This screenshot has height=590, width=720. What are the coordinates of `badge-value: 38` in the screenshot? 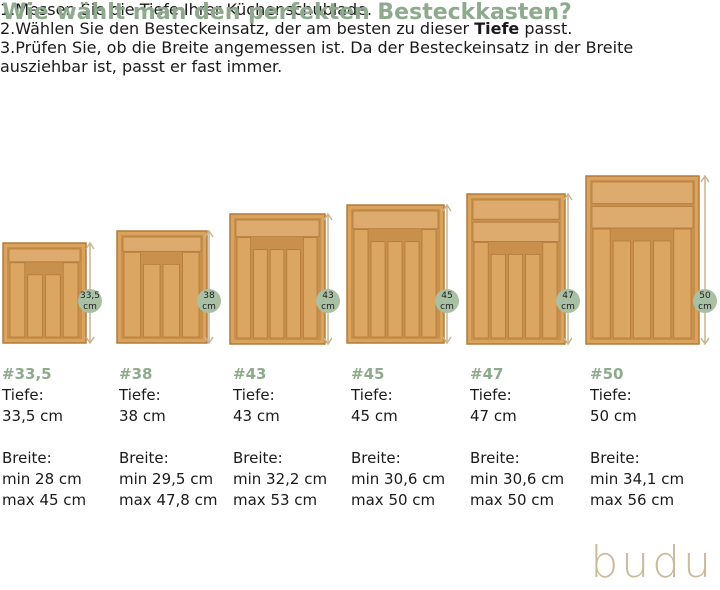 It's located at (209, 296).